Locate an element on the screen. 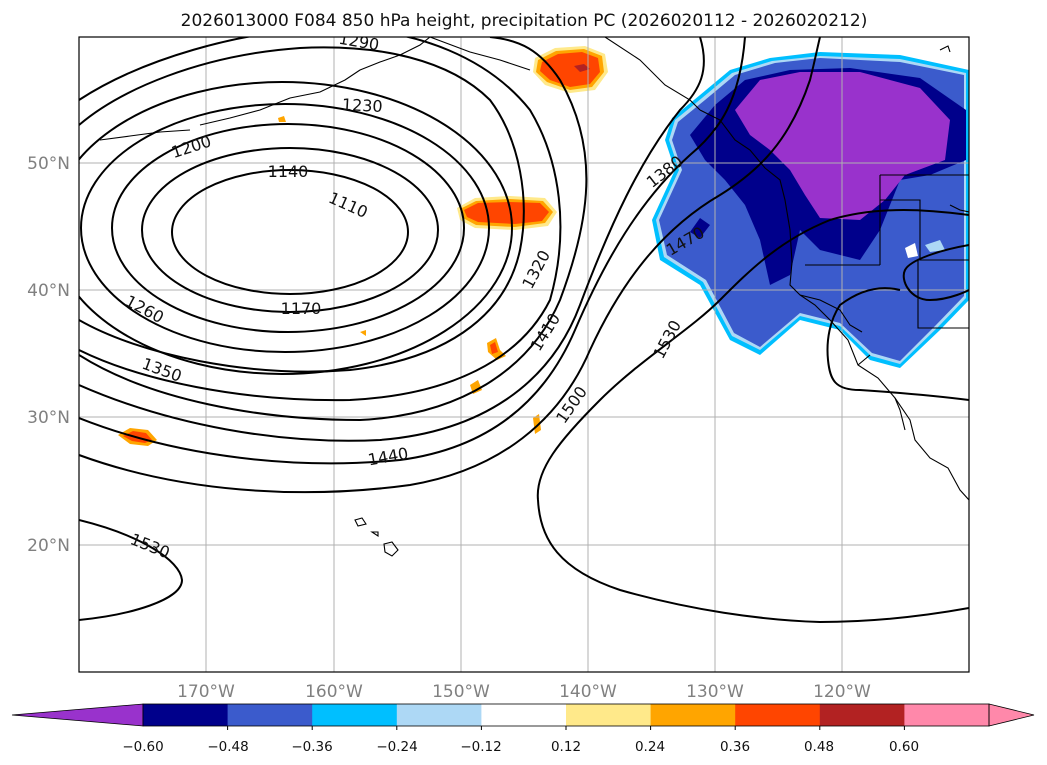  lat-tick-label: 30°N is located at coordinates (48, 418).